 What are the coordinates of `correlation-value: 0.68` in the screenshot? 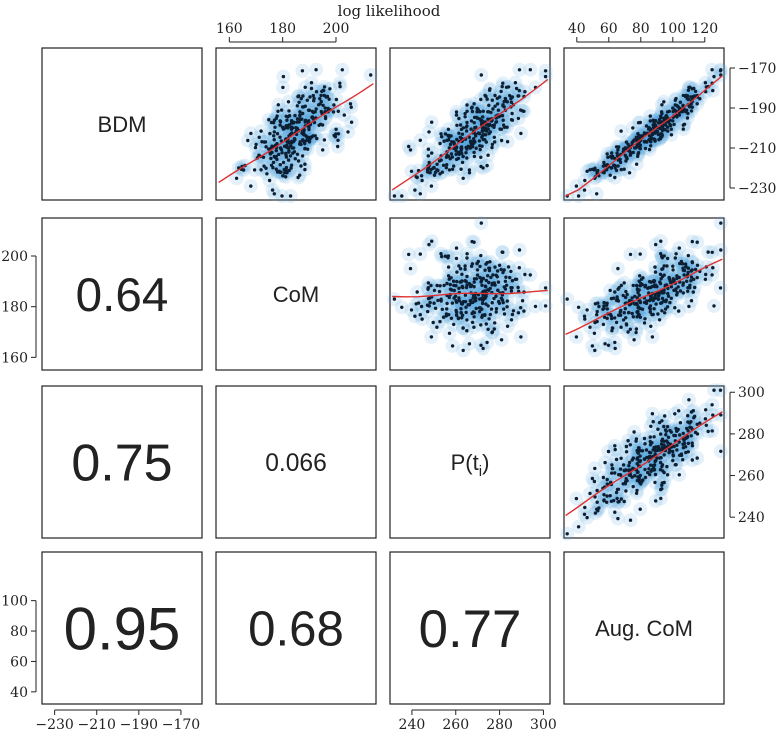 It's located at (296, 629).